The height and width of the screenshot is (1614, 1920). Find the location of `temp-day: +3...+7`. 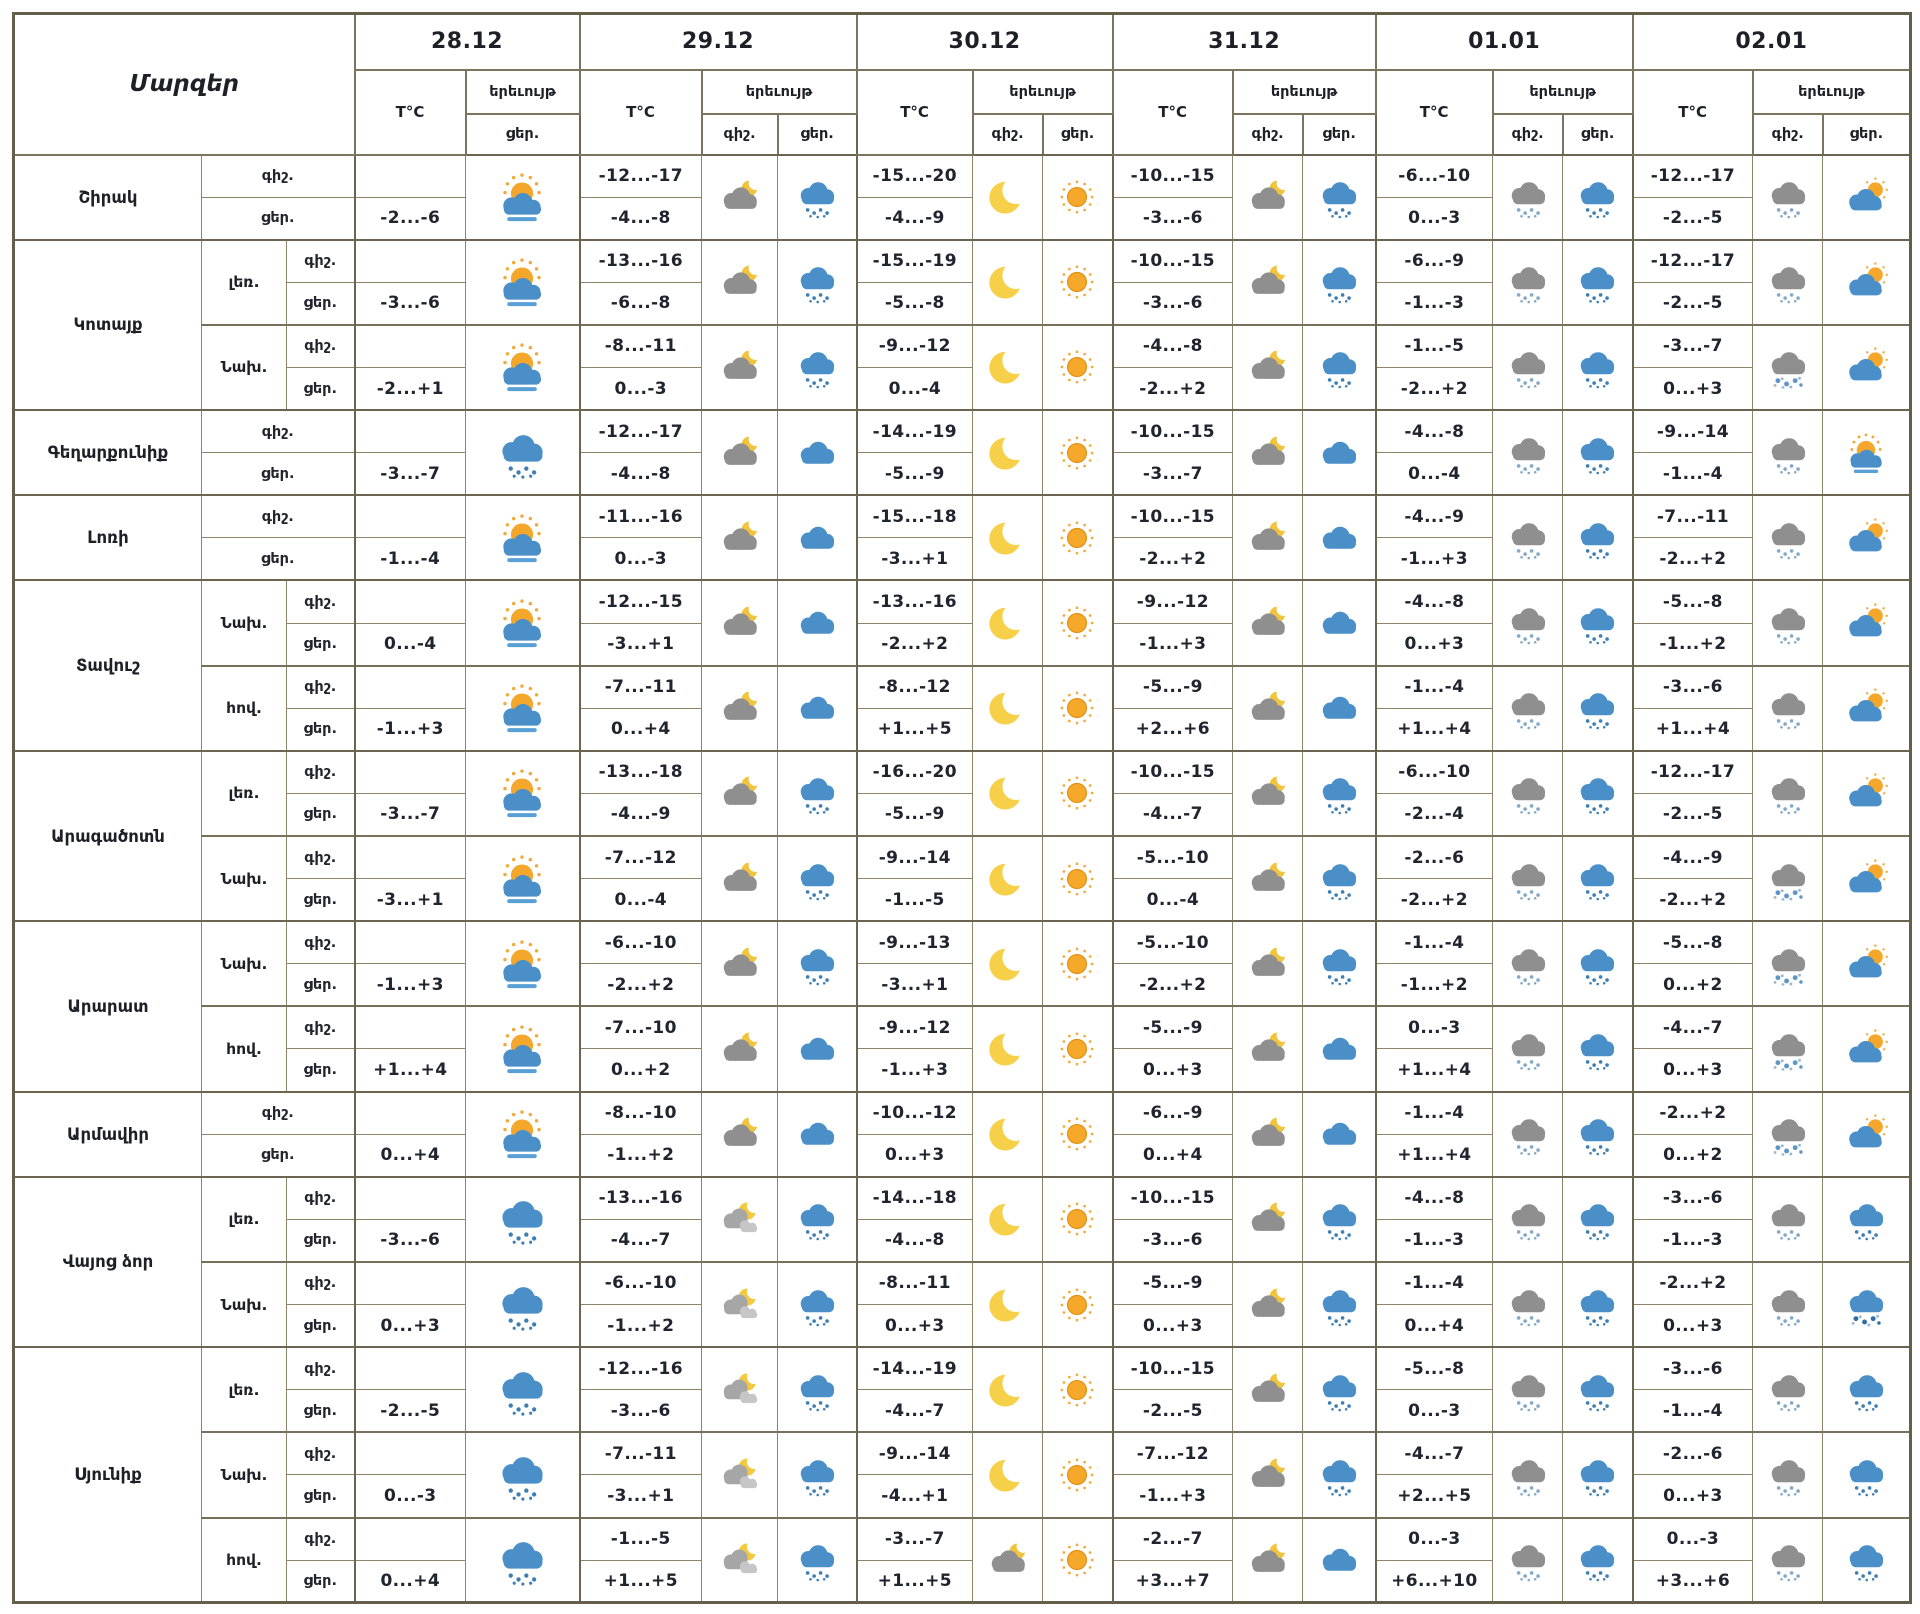

temp-day: +3...+7 is located at coordinates (1172, 1581).